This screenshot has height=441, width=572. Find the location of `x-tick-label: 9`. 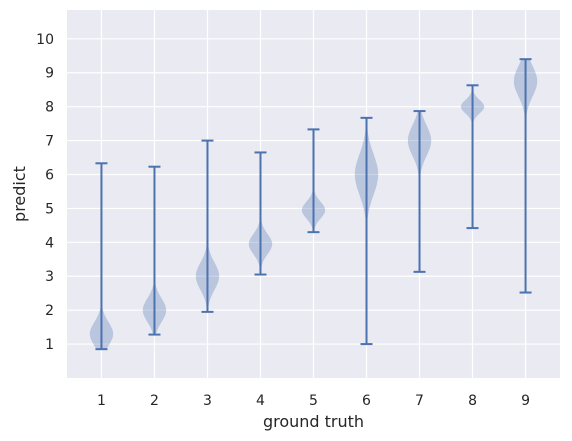

x-tick-label: 9 is located at coordinates (525, 401).